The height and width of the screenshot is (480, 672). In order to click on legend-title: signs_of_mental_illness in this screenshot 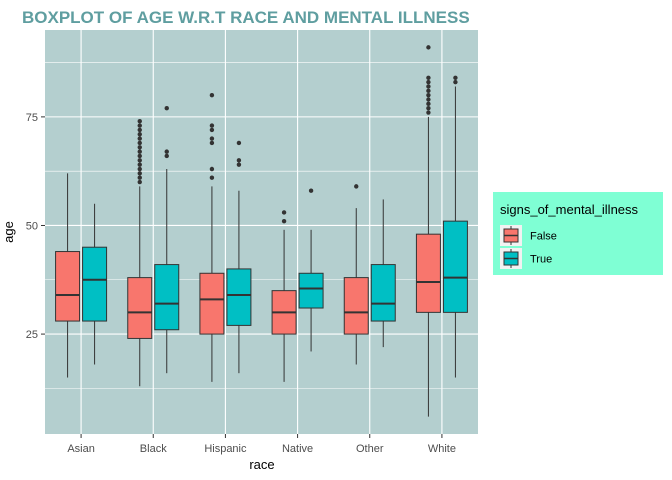, I will do `click(569, 209)`.